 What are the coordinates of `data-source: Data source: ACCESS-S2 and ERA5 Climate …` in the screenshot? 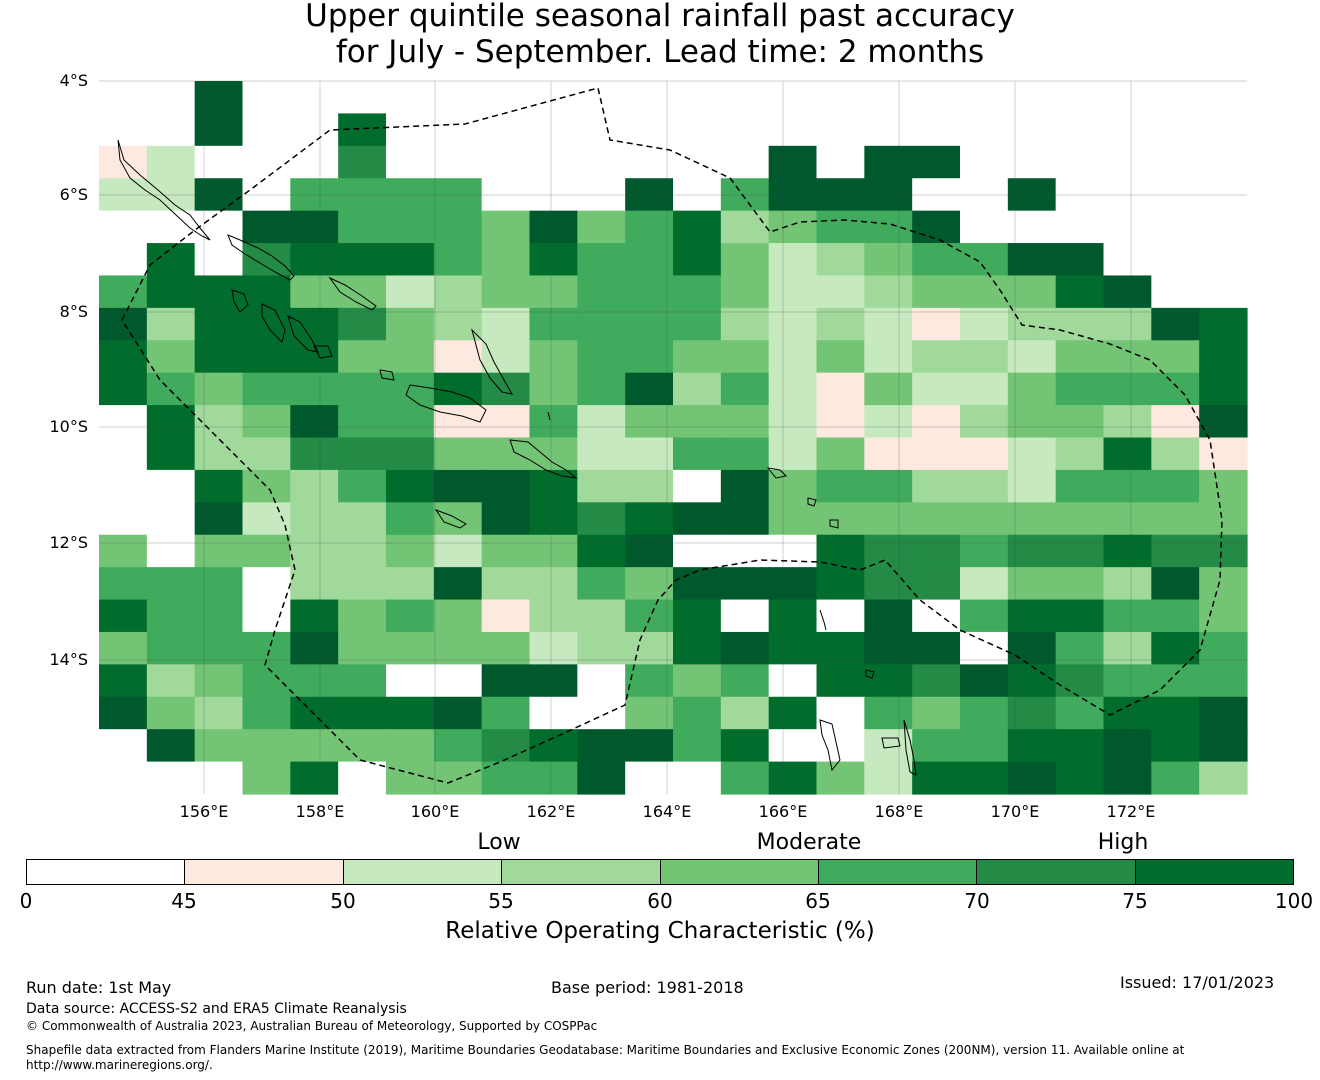 It's located at (216, 1009).